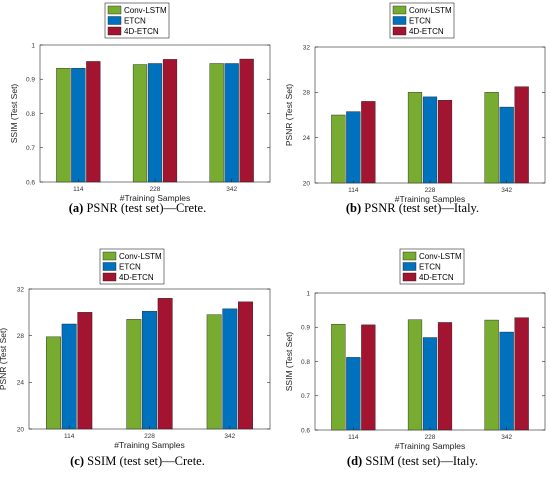  I want to click on caption-b: (b) PSNR (test set)—Italy., so click(412, 208).